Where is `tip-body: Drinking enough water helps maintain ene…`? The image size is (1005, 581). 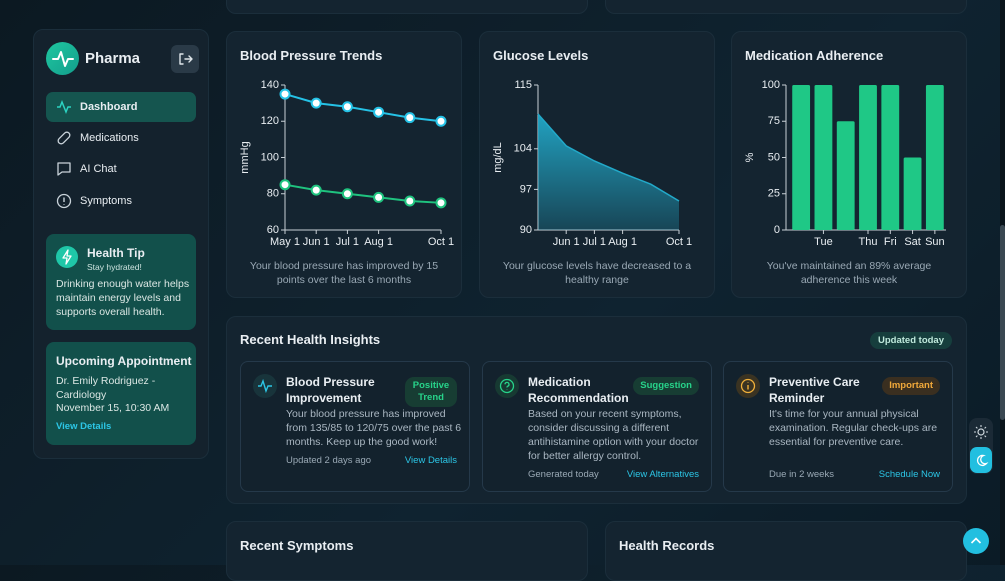
tip-body: Drinking enough water helps maintain ene… is located at coordinates (123, 298).